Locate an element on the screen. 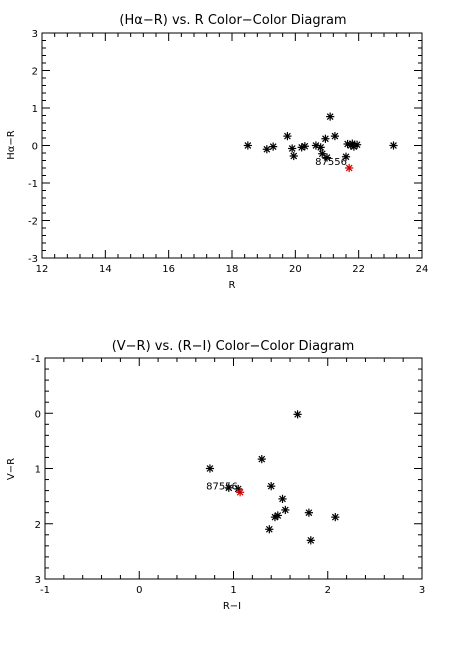 This screenshot has height=648, width=468. x-tick-label: 14 is located at coordinates (105, 269).